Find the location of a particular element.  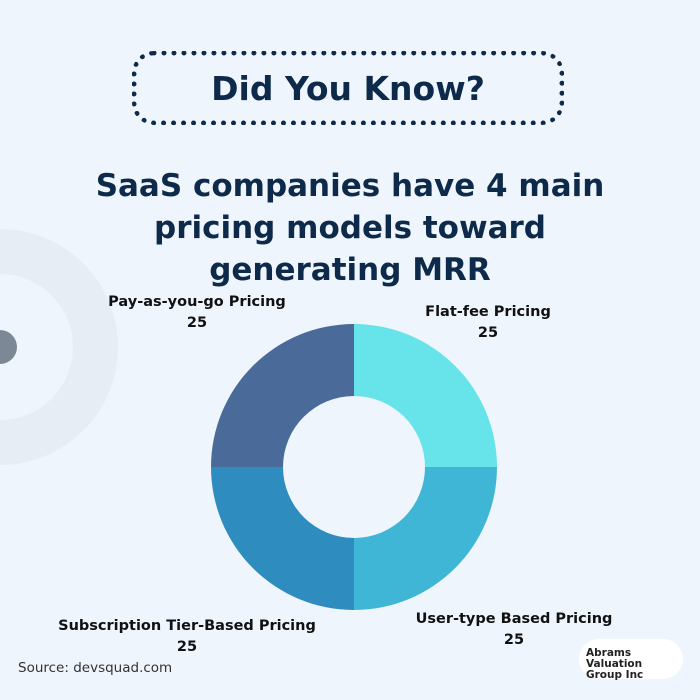

decorative-ring is located at coordinates (59, 347).